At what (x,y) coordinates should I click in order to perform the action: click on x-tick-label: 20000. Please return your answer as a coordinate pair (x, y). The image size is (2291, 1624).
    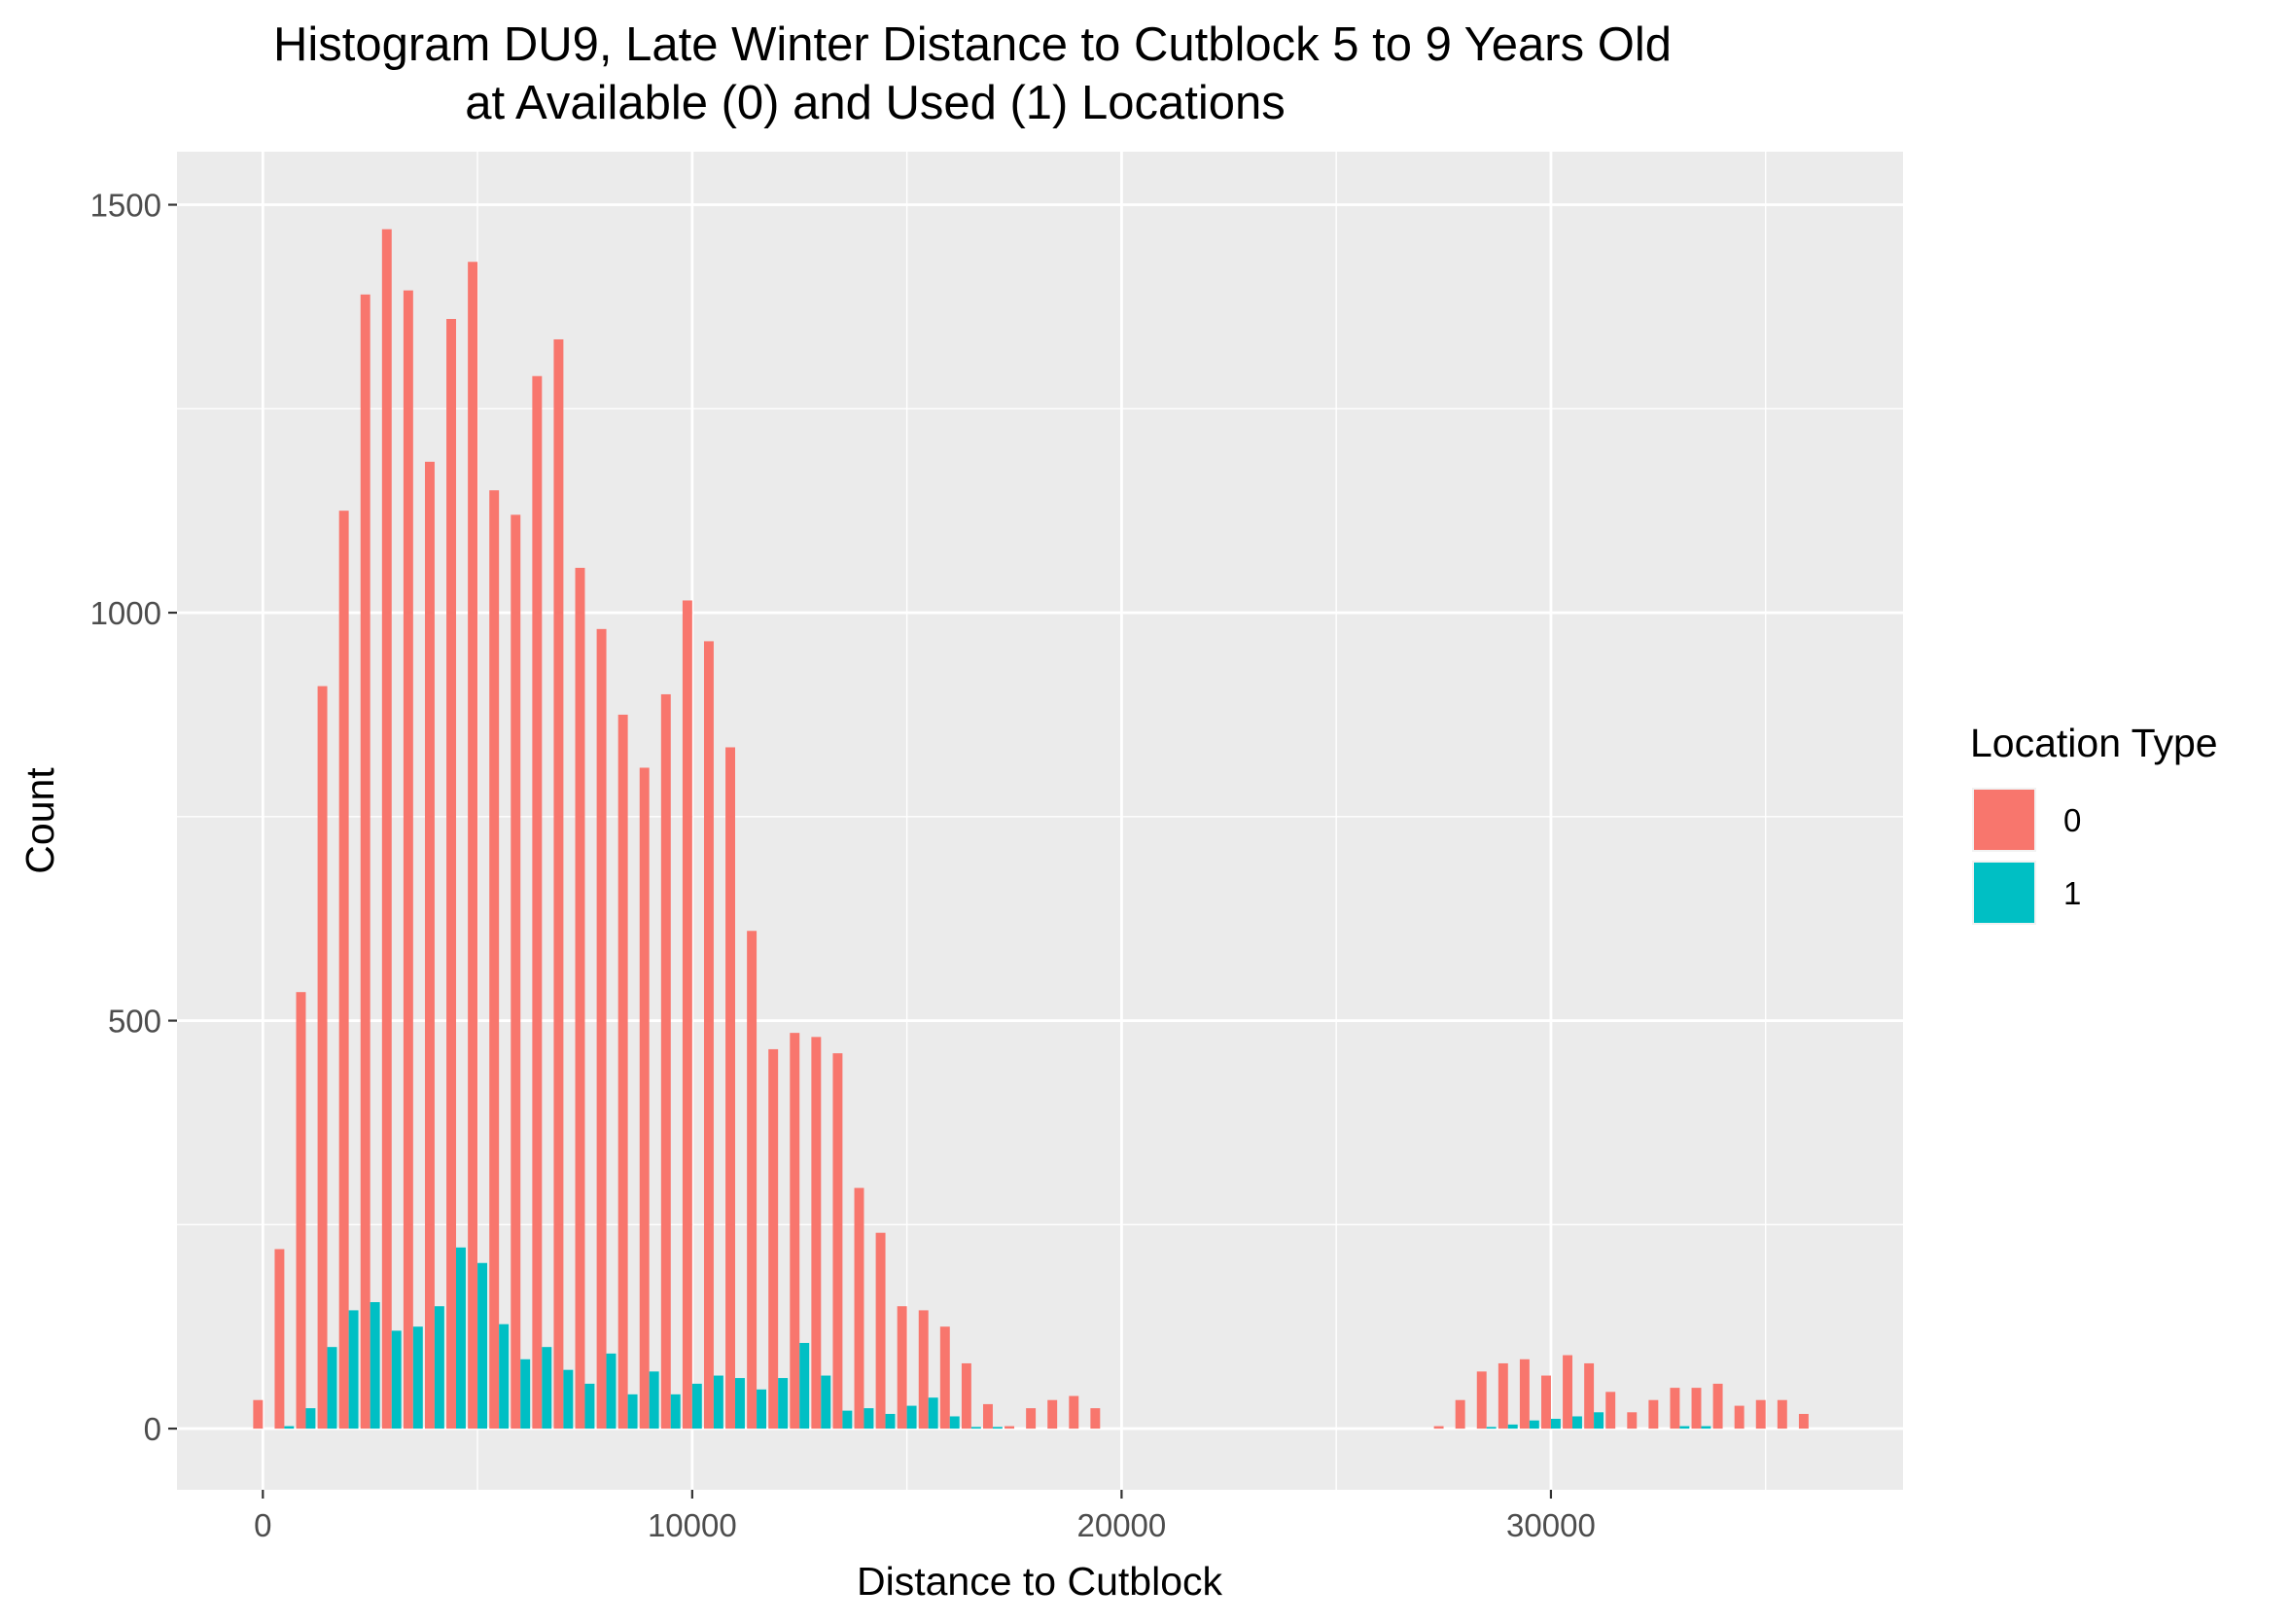
    Looking at the image, I should click on (1122, 1525).